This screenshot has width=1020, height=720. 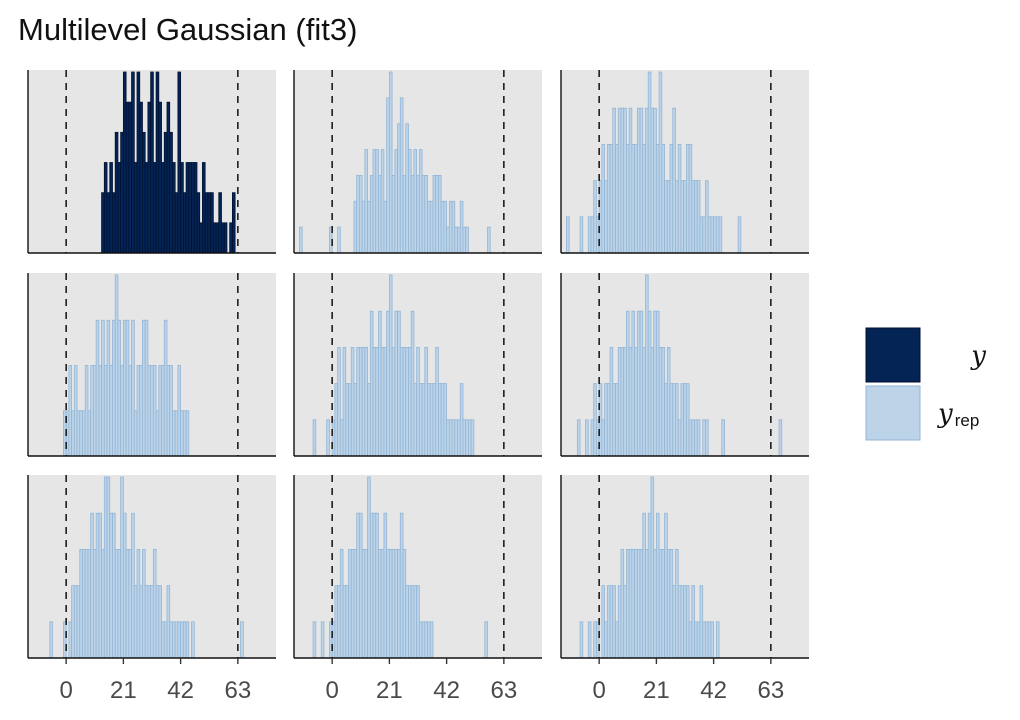 What do you see at coordinates (188, 29) in the screenshot?
I see `chart-title: Multilevel Gaussian (fit3)` at bounding box center [188, 29].